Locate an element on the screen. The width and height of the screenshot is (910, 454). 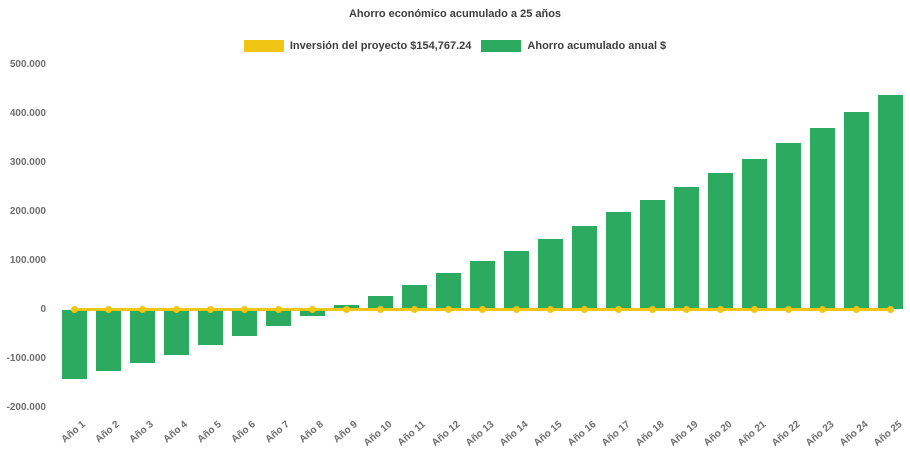
x-axis-label: Año 17 is located at coordinates (616, 434).